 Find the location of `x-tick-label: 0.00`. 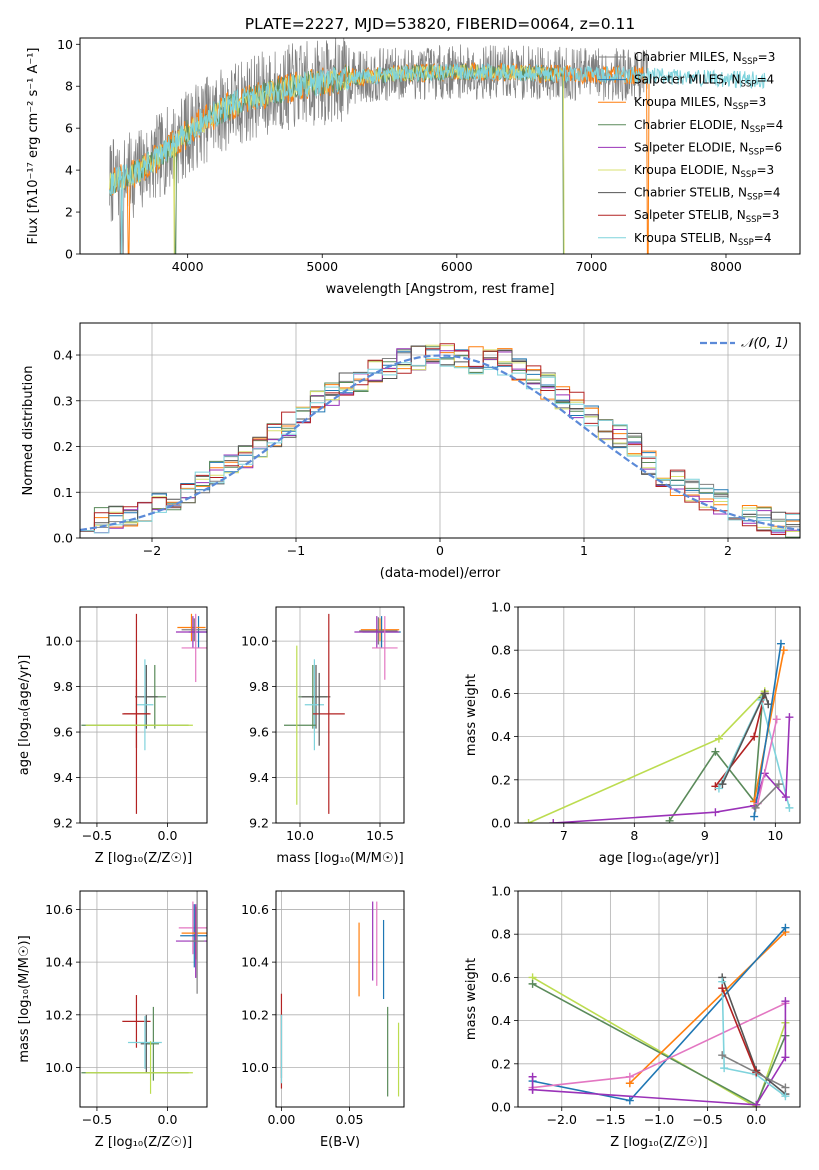

x-tick-label: 0.00 is located at coordinates (282, 1119).